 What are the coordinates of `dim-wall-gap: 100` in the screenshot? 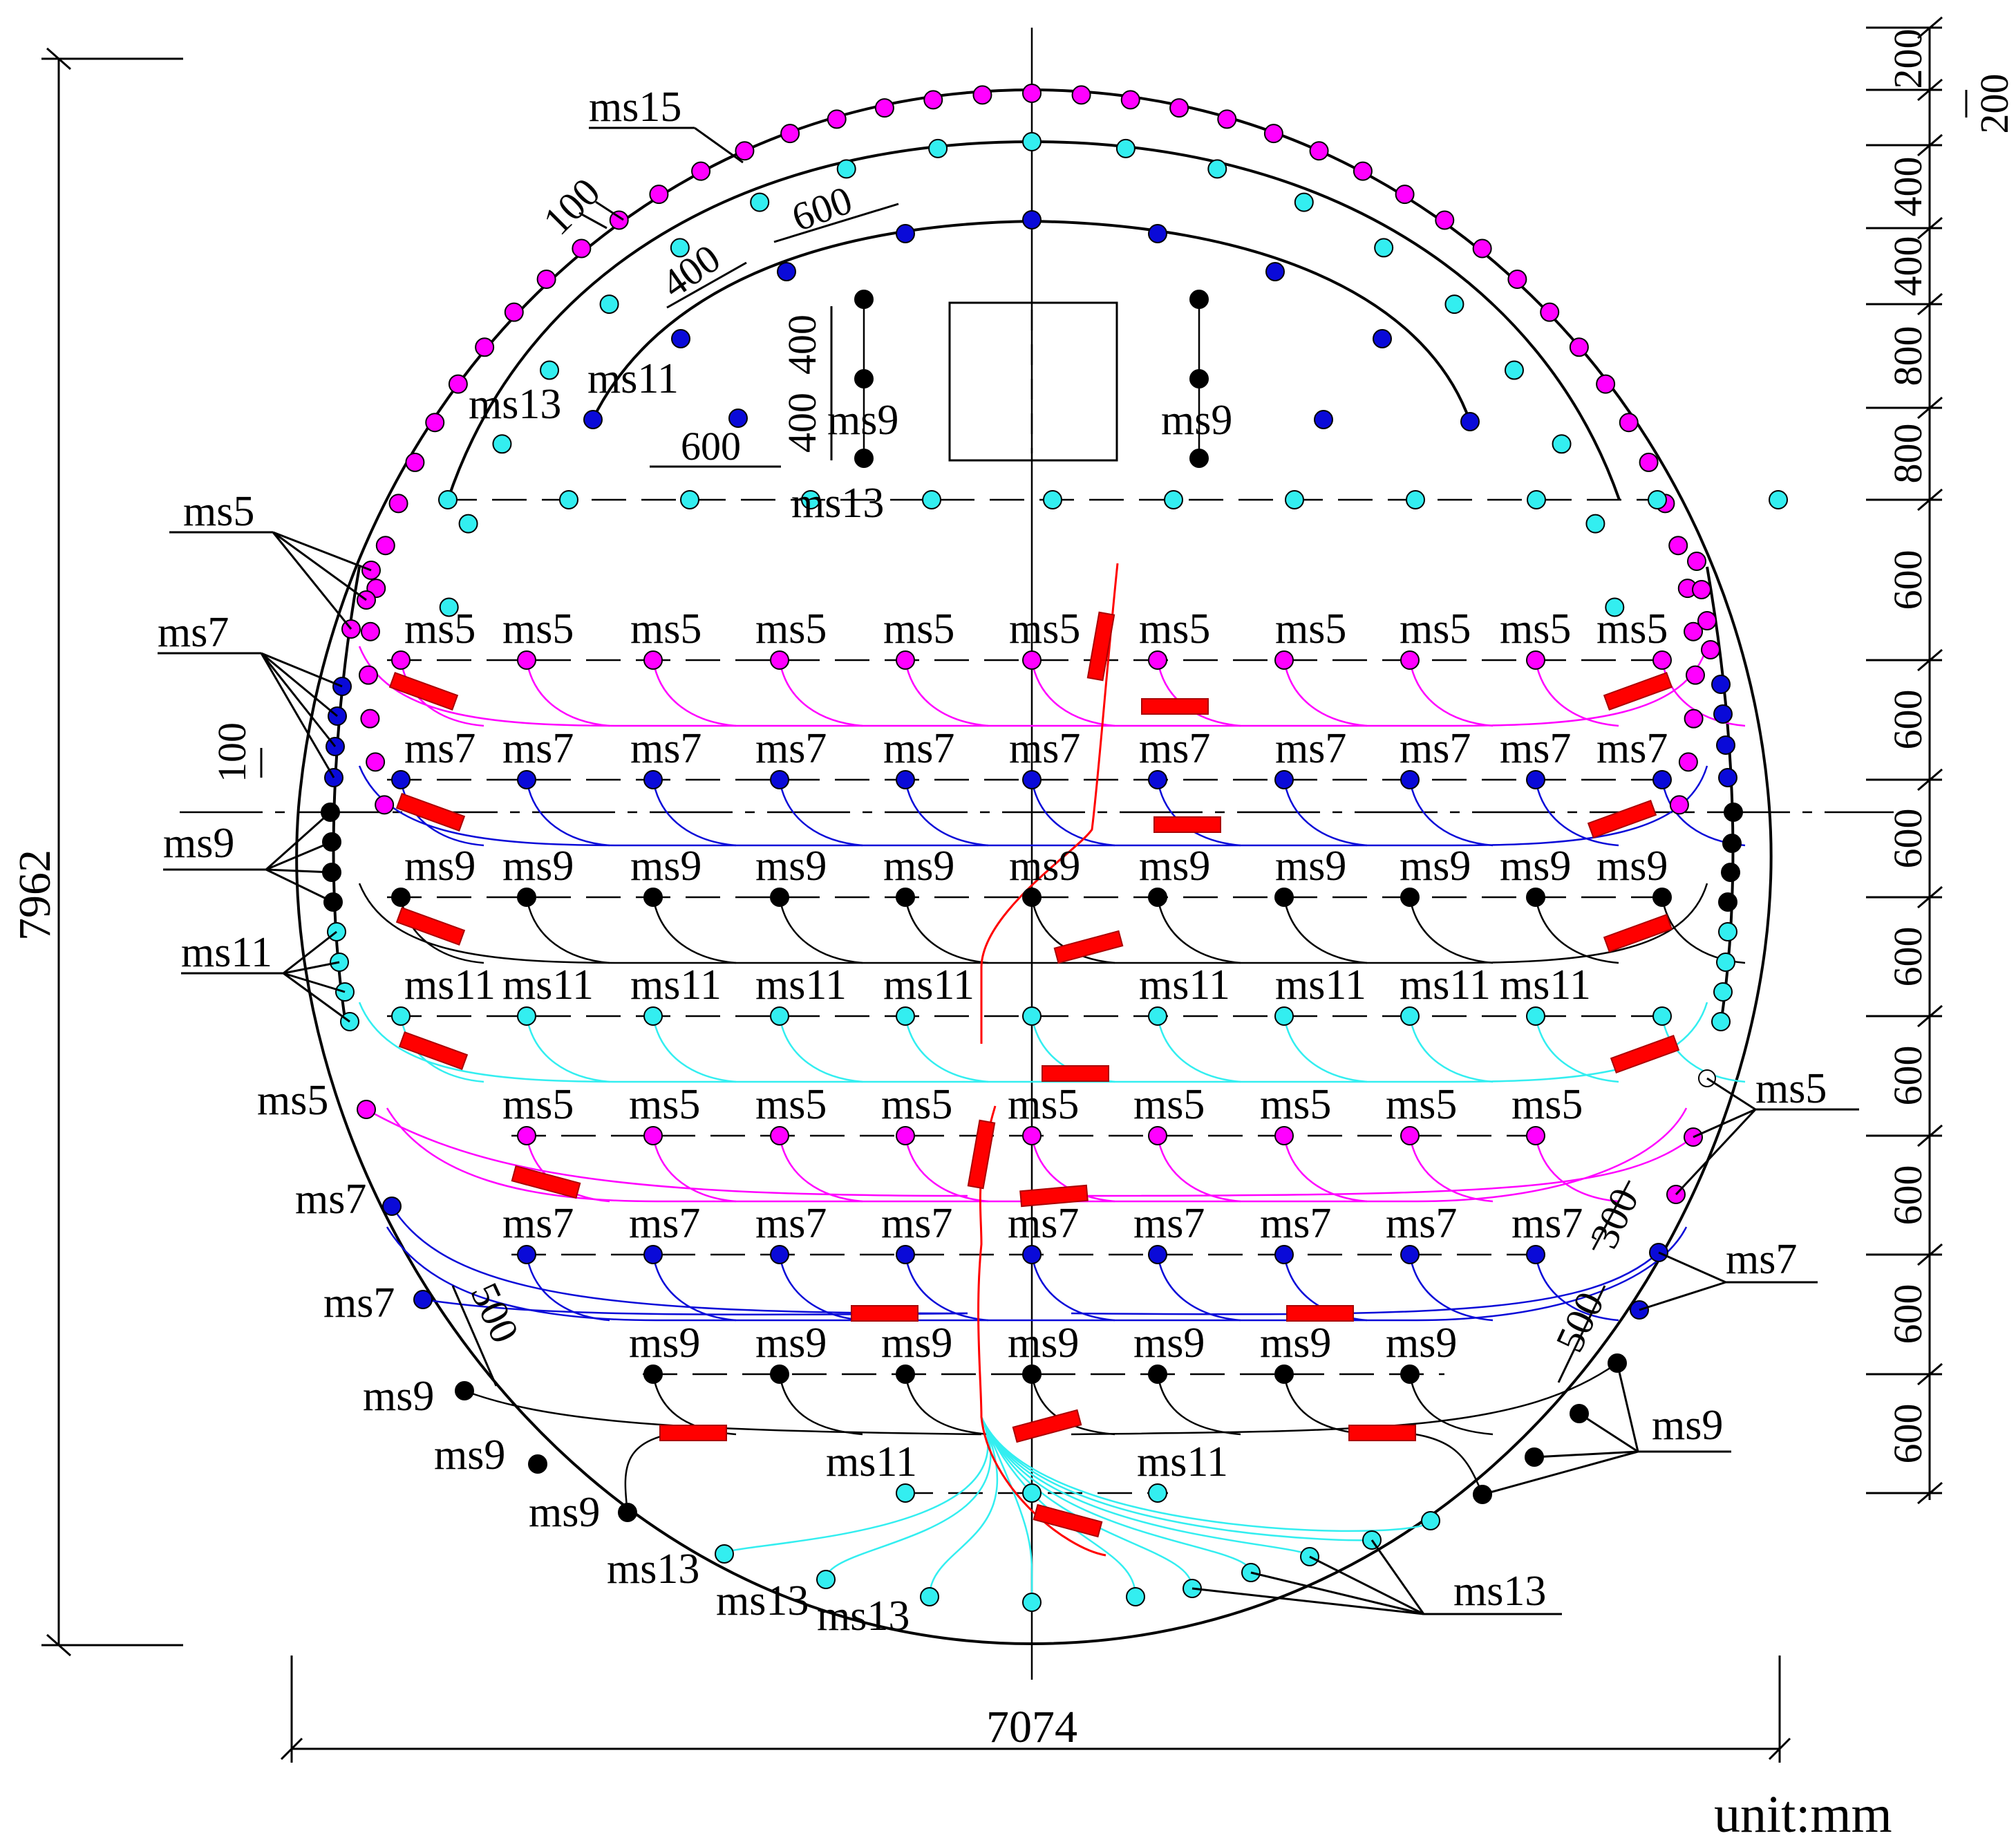 It's located at (232, 752).